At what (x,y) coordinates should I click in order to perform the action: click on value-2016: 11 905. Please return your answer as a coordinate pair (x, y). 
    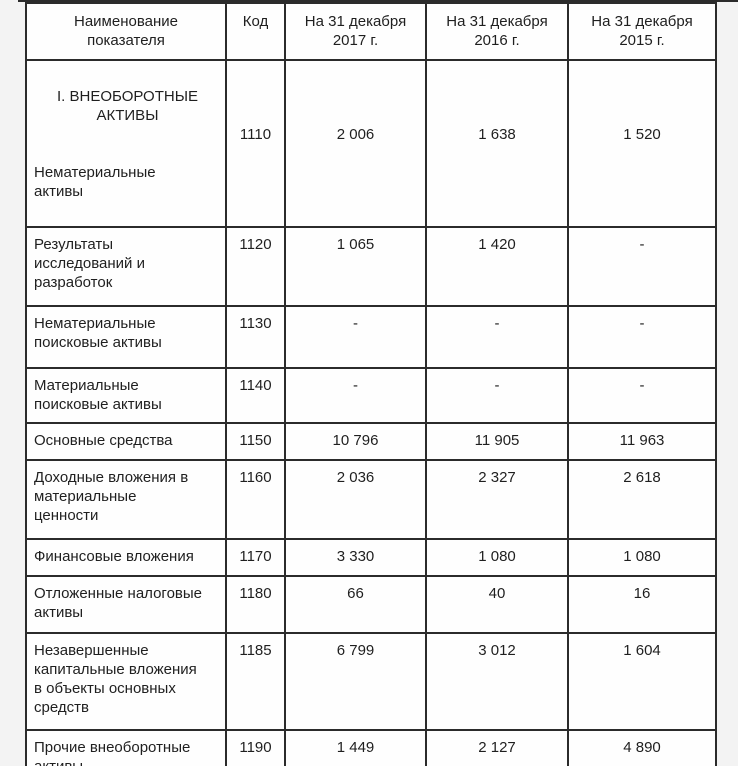
    Looking at the image, I should click on (497, 441).